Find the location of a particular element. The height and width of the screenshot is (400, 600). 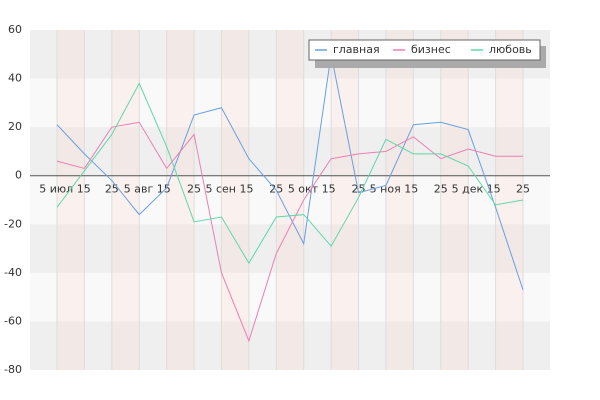

x-tick-label: 5 сен 15 is located at coordinates (229, 189).